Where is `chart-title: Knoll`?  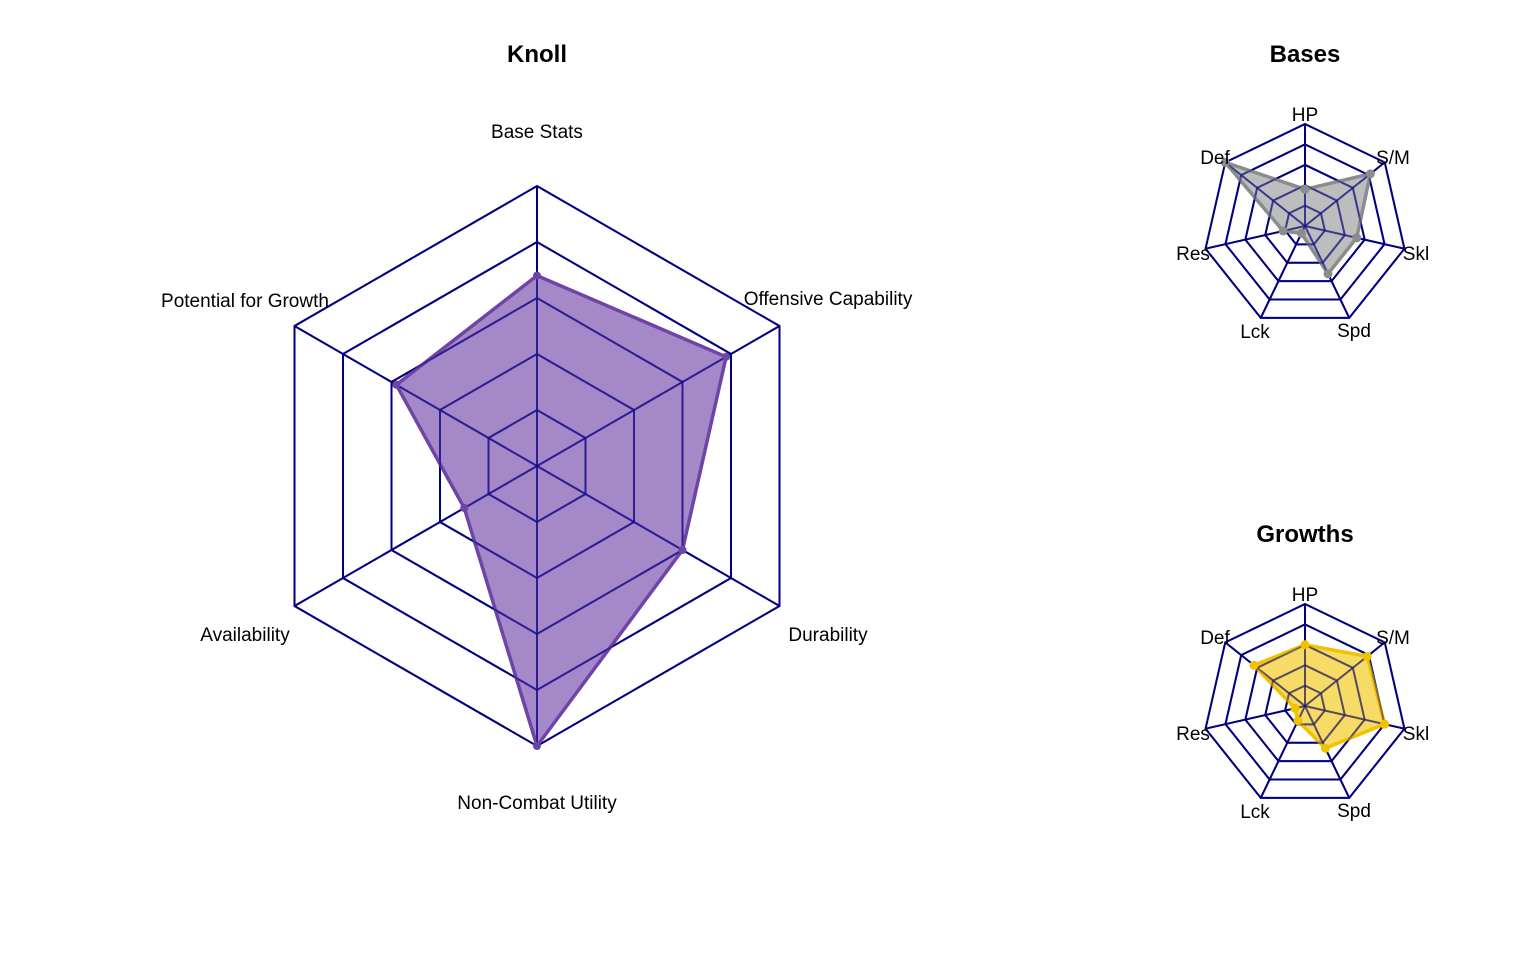
chart-title: Knoll is located at coordinates (537, 54).